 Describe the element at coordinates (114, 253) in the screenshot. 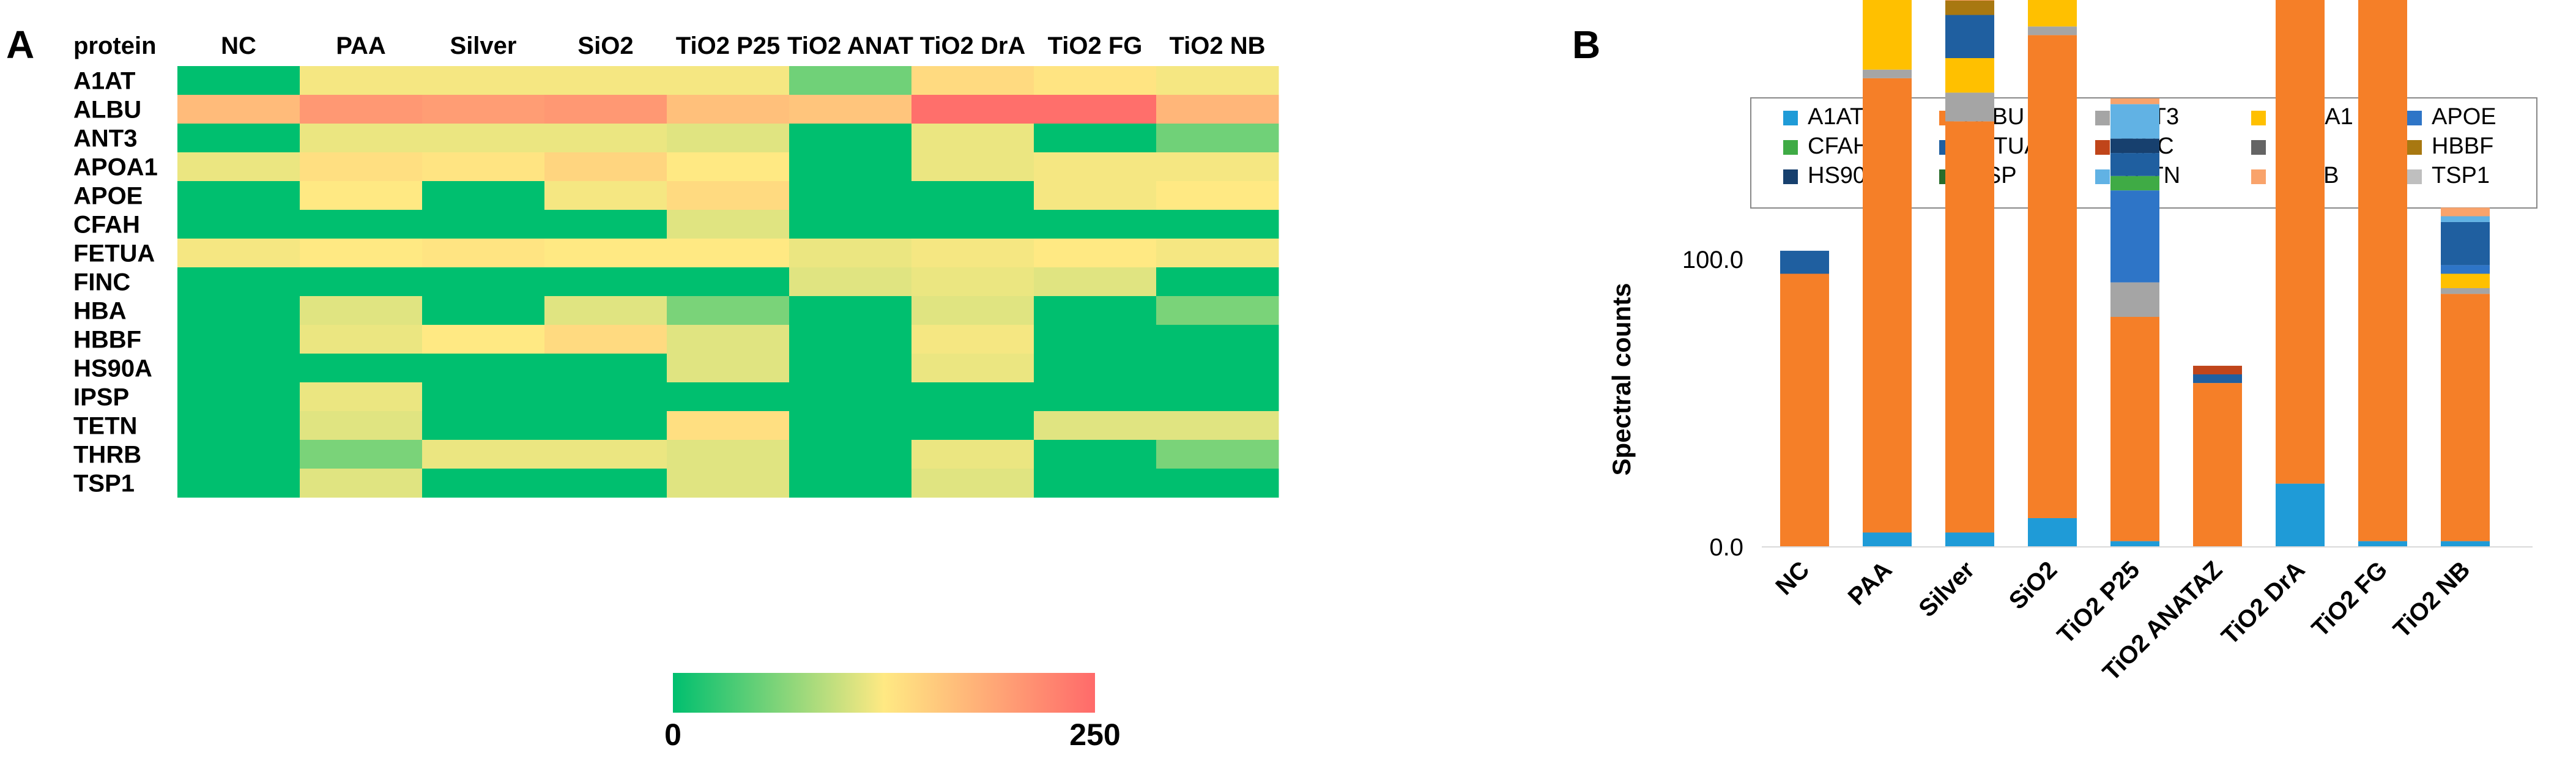

I see `heatmap-row-label: FETUA` at that location.